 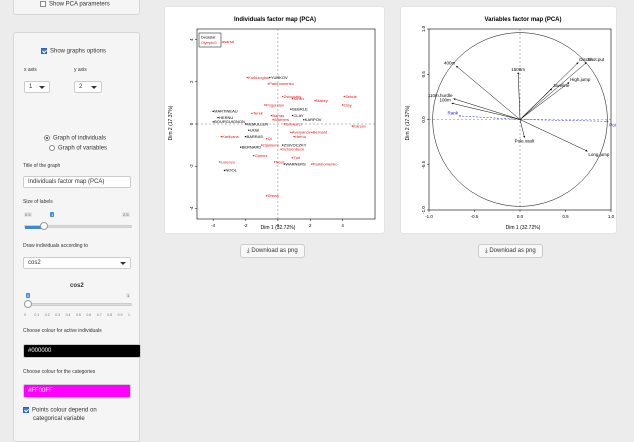 I want to click on cos2-tick-label: 0.4, so click(x=68, y=315).